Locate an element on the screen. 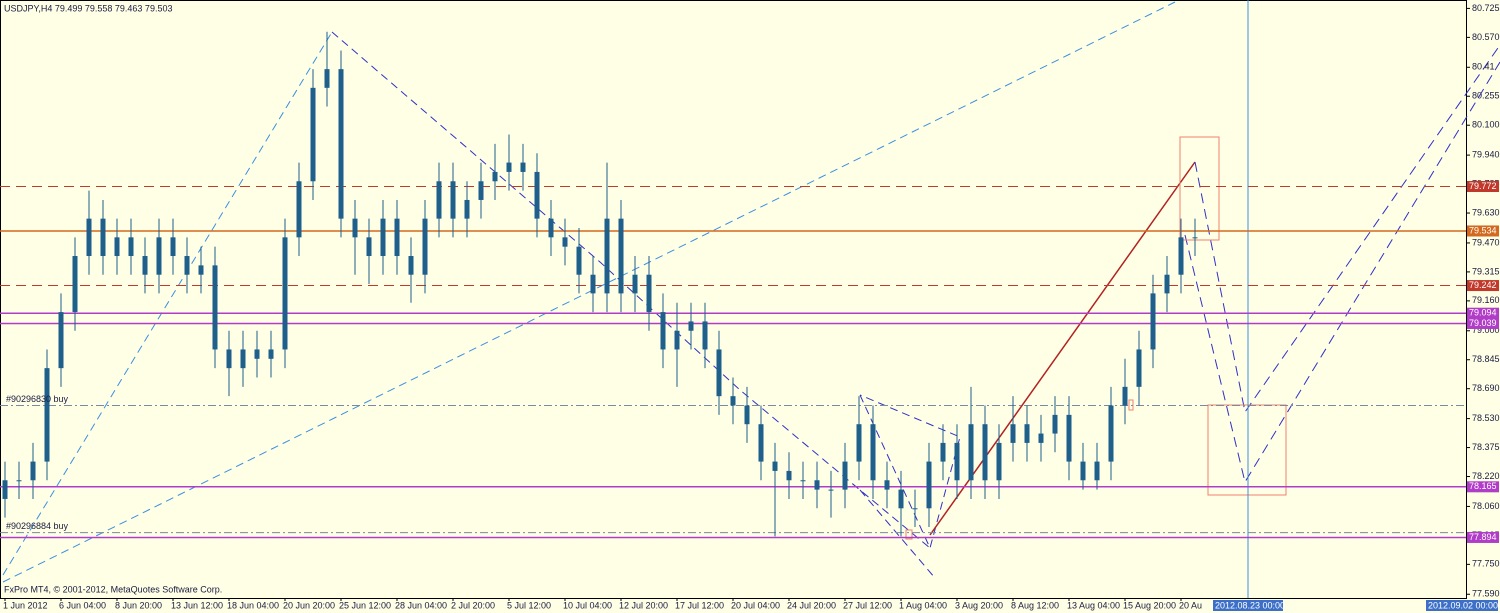 The image size is (1500, 613). y-tick-label: 78.530 is located at coordinates (1486, 418).